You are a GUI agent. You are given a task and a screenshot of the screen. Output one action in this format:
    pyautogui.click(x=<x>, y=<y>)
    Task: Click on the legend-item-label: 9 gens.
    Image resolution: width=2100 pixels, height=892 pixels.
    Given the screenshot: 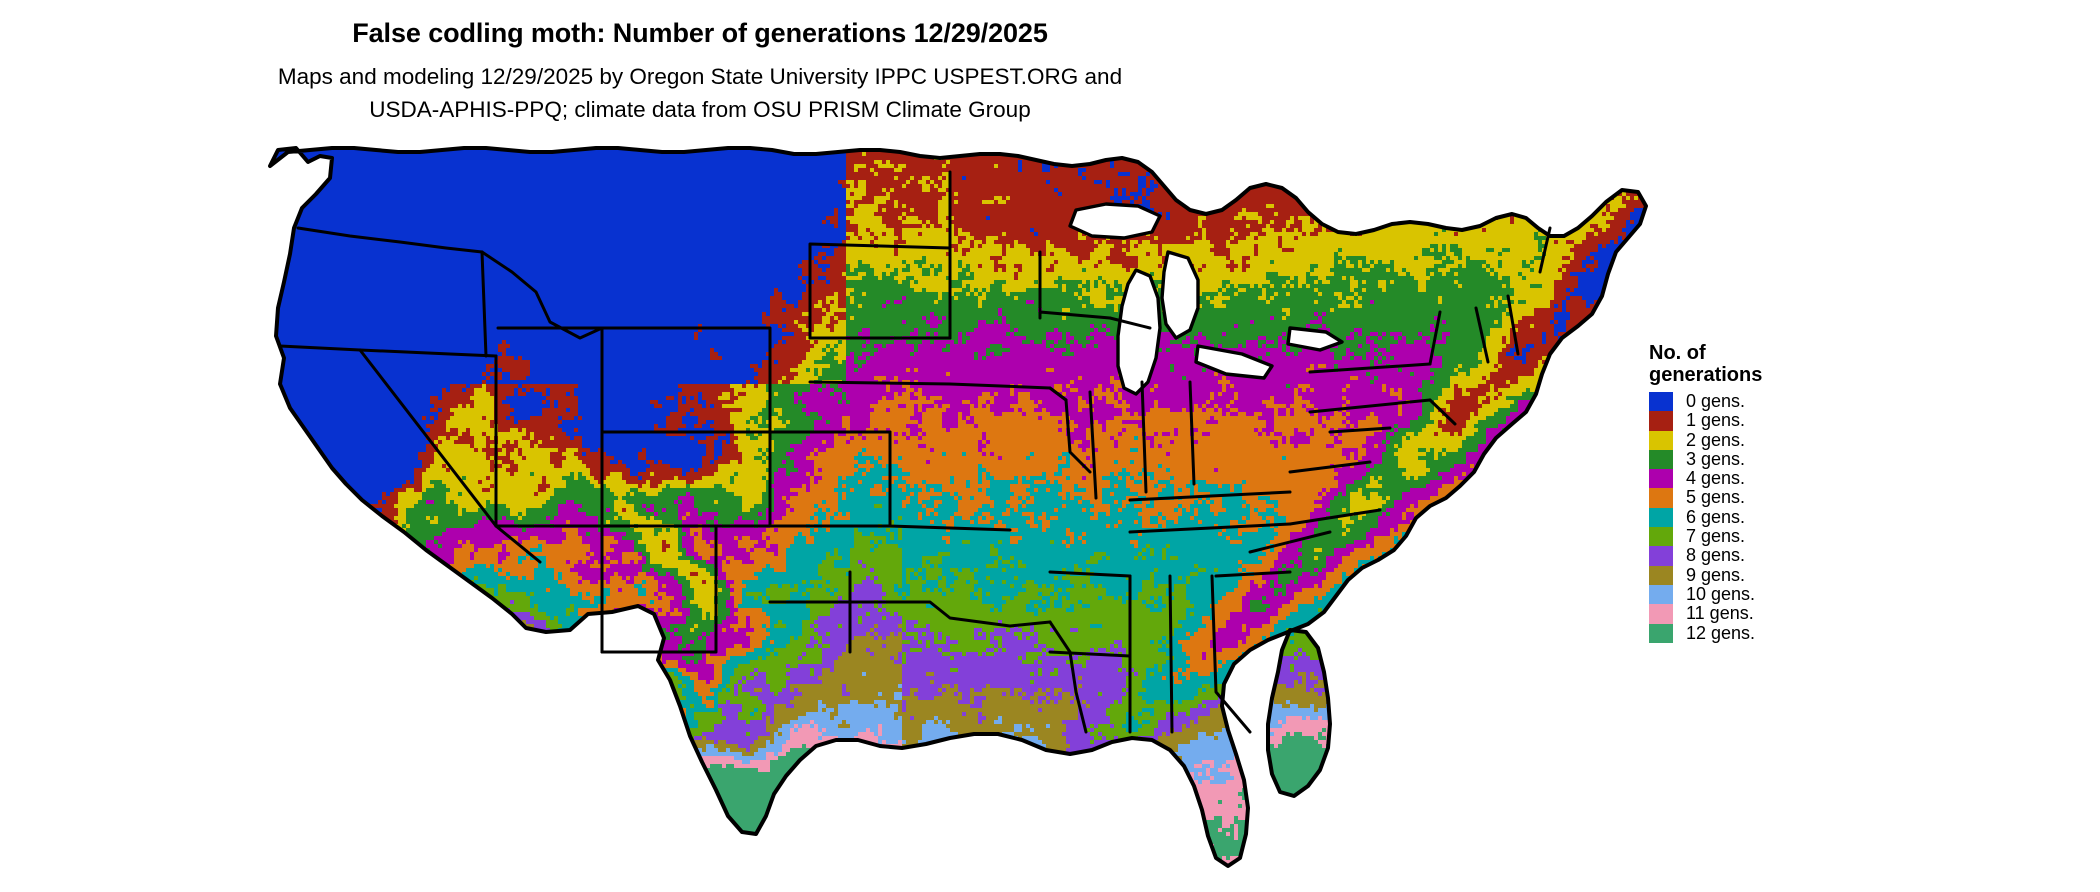 What is the action you would take?
    pyautogui.click(x=1716, y=574)
    